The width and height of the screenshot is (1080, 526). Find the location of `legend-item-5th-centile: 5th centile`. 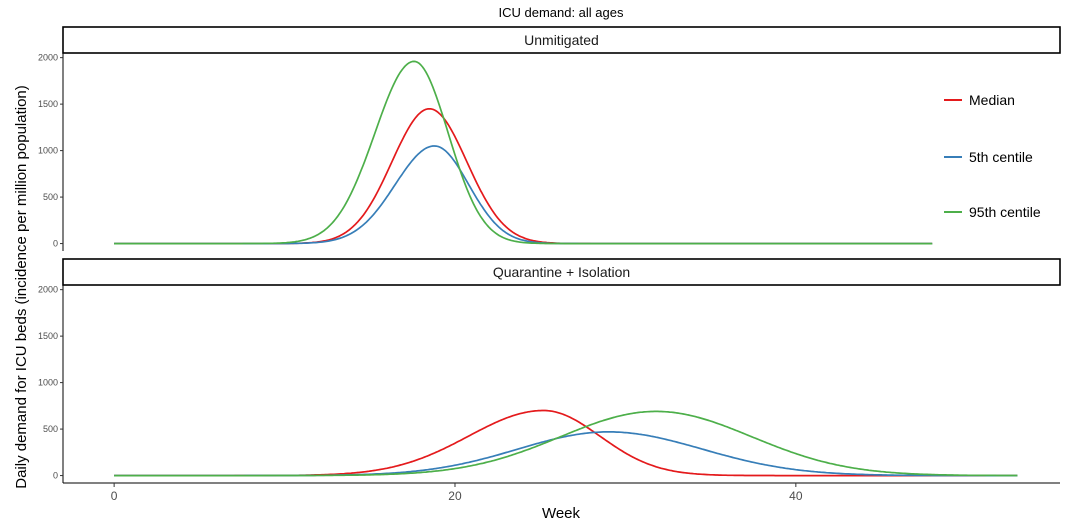

legend-item-5th-centile: 5th centile is located at coordinates (988, 157).